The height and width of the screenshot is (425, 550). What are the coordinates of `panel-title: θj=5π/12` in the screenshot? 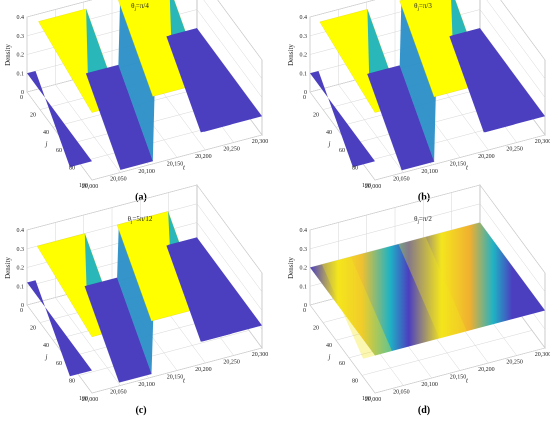 It's located at (140, 220).